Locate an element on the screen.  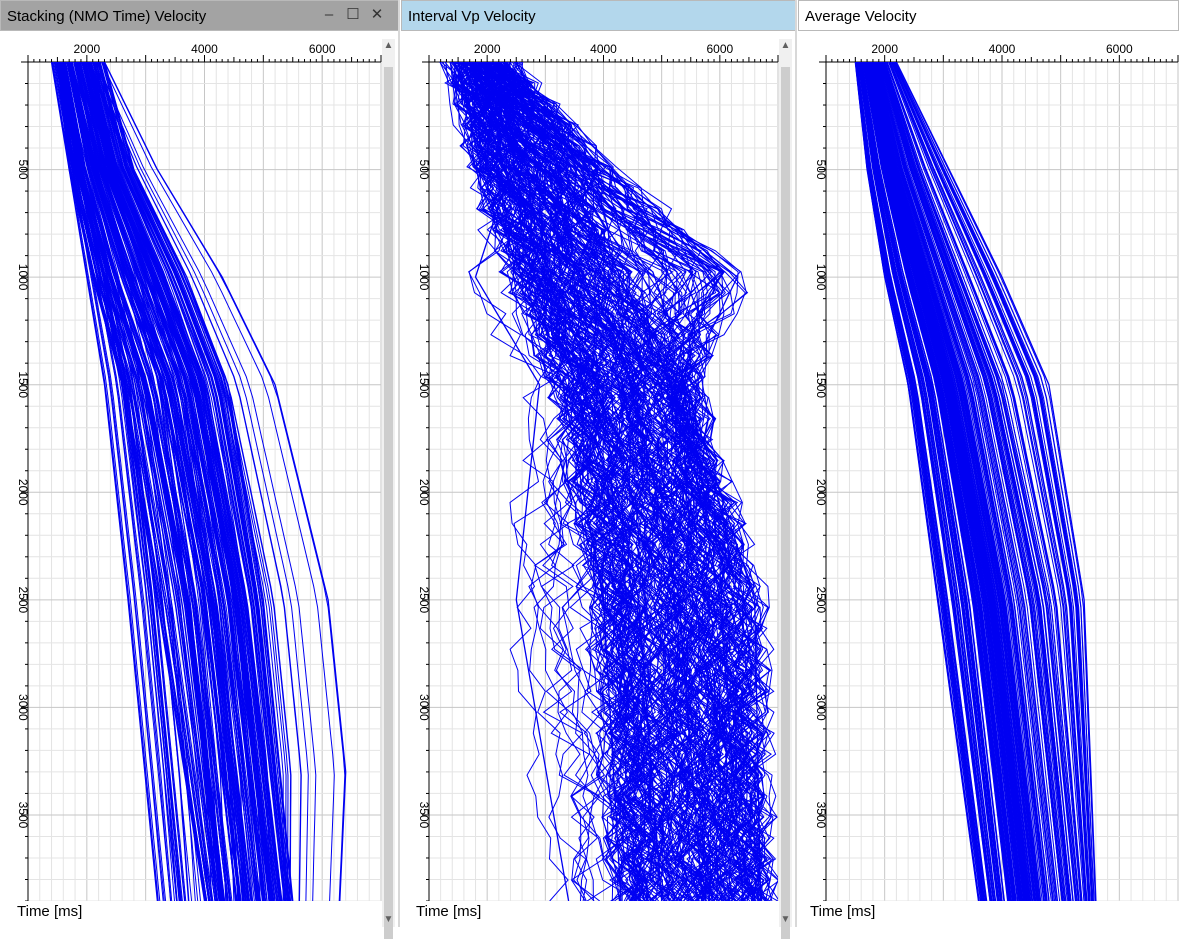
y-tick-label: 2500 is located at coordinates (821, 599).